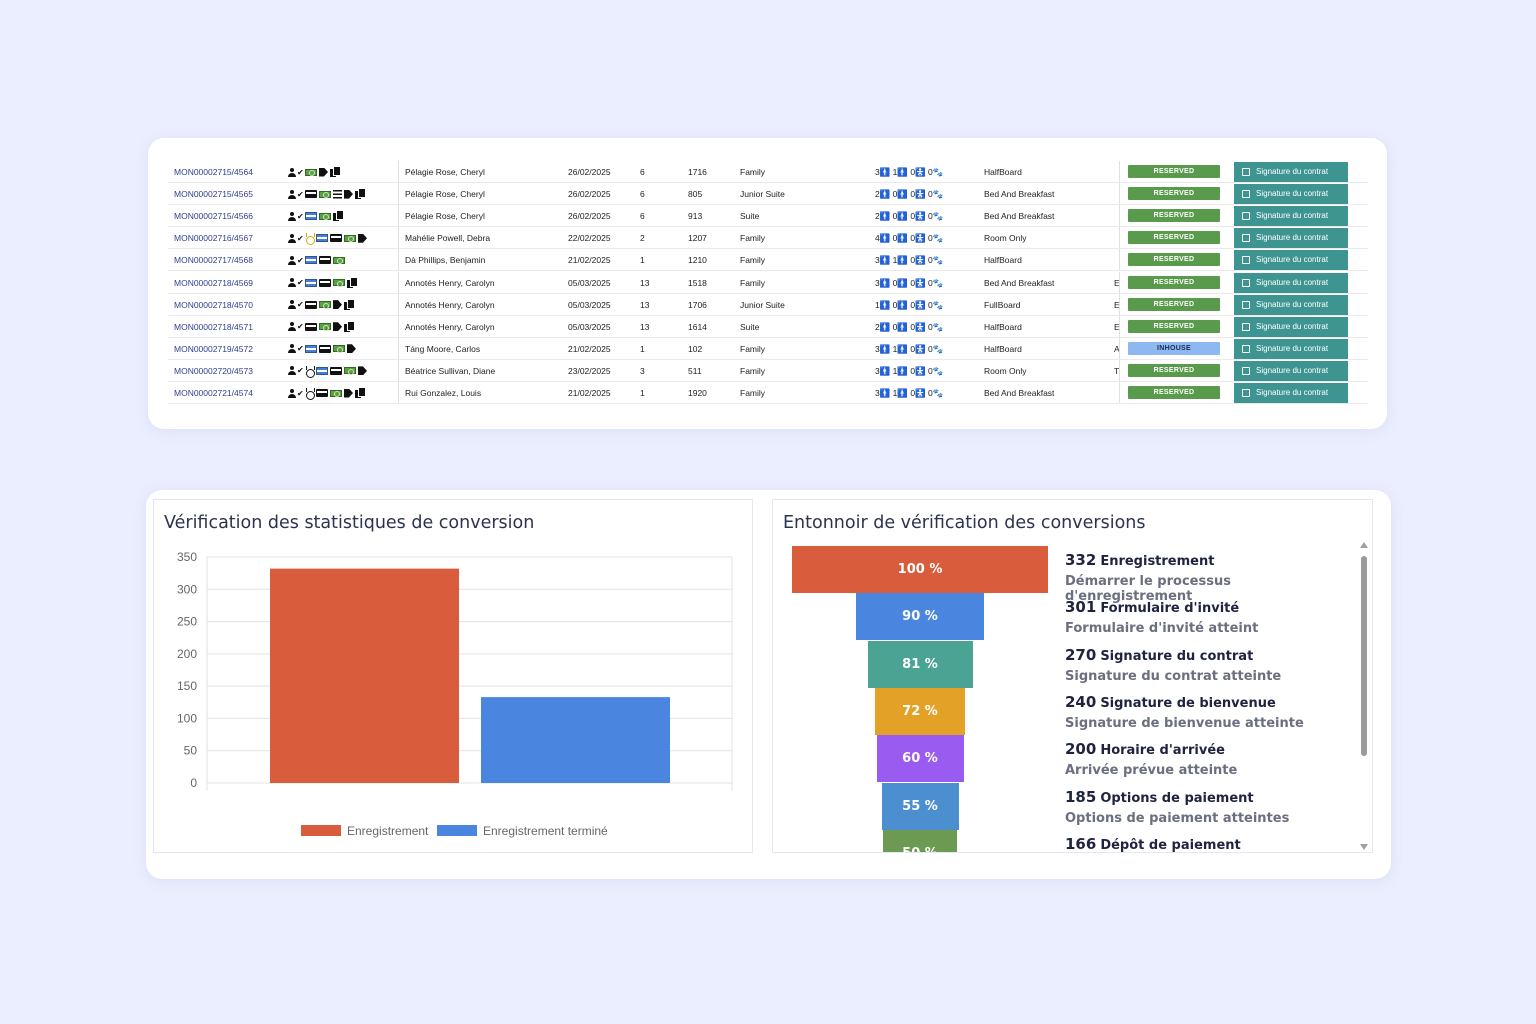  Describe the element at coordinates (1162, 629) in the screenshot. I see `funnel-step-description: Formulaire d'invité atteint` at that location.